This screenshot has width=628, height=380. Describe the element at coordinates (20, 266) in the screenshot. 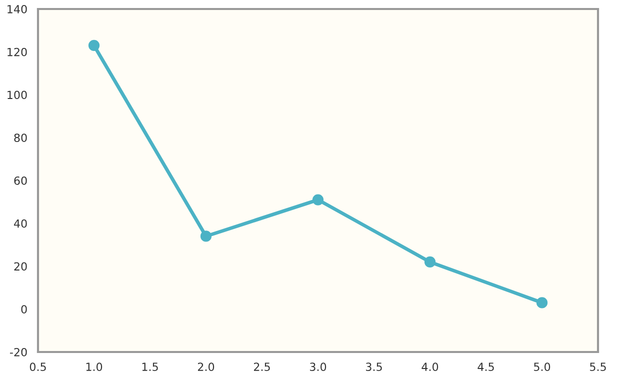

I see `y-tick-label: 20` at that location.